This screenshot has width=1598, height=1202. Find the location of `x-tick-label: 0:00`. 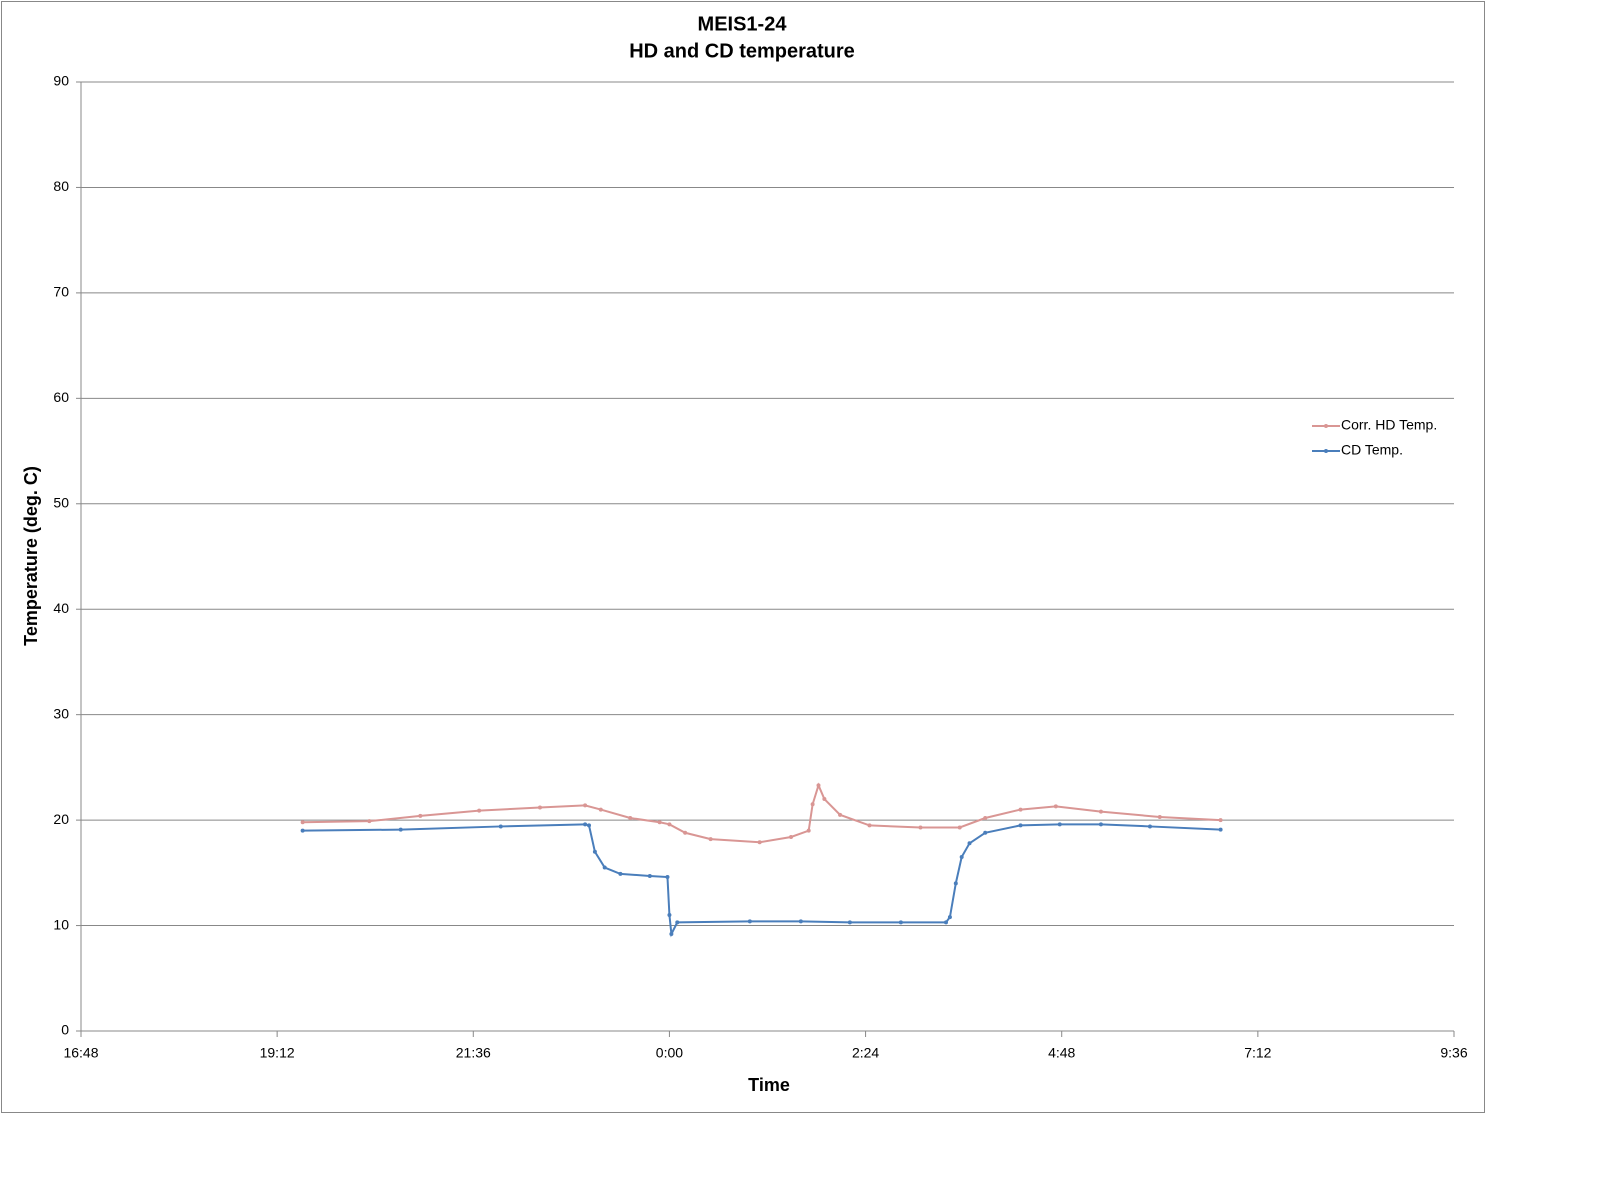

x-tick-label: 0:00 is located at coordinates (669, 1053).